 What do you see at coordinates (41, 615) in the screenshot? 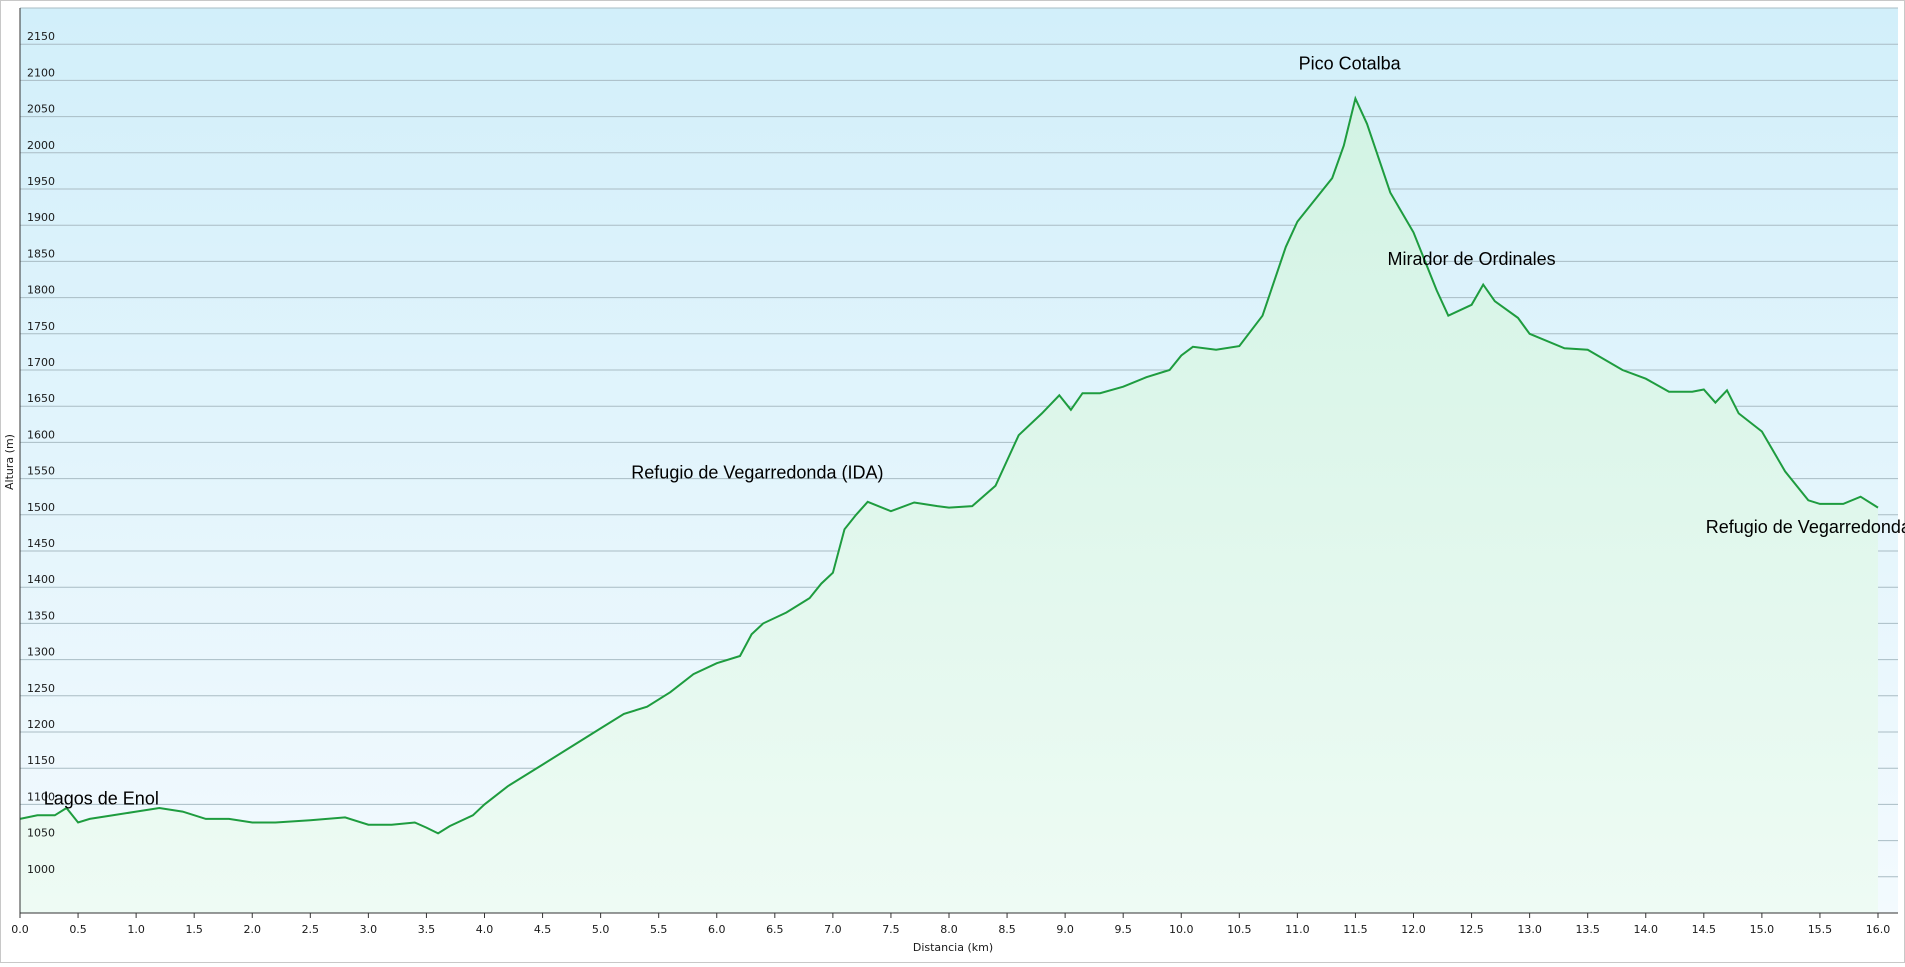
I see `y-tick-label: 1350` at bounding box center [41, 615].